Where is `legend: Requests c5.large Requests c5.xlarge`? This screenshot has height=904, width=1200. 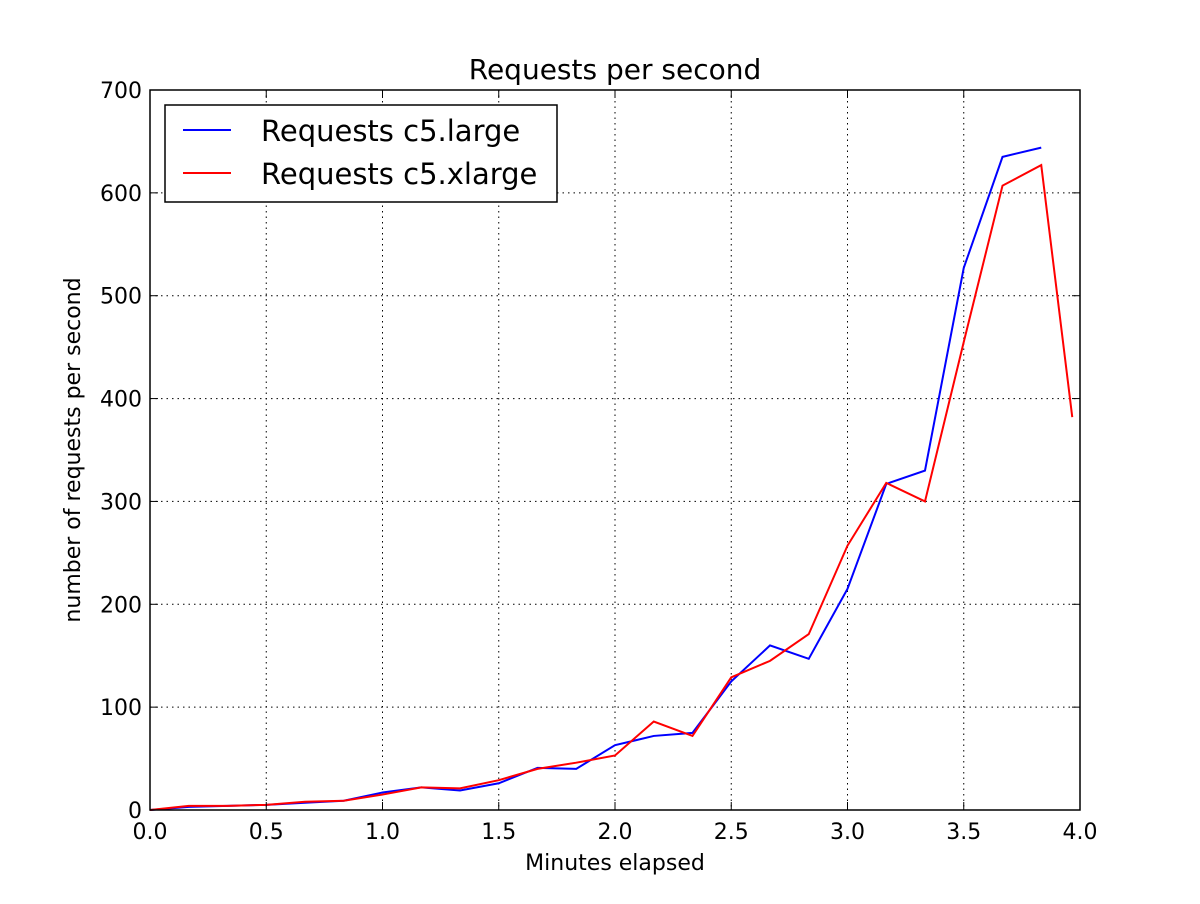 legend: Requests c5.large Requests c5.xlarge is located at coordinates (361, 153).